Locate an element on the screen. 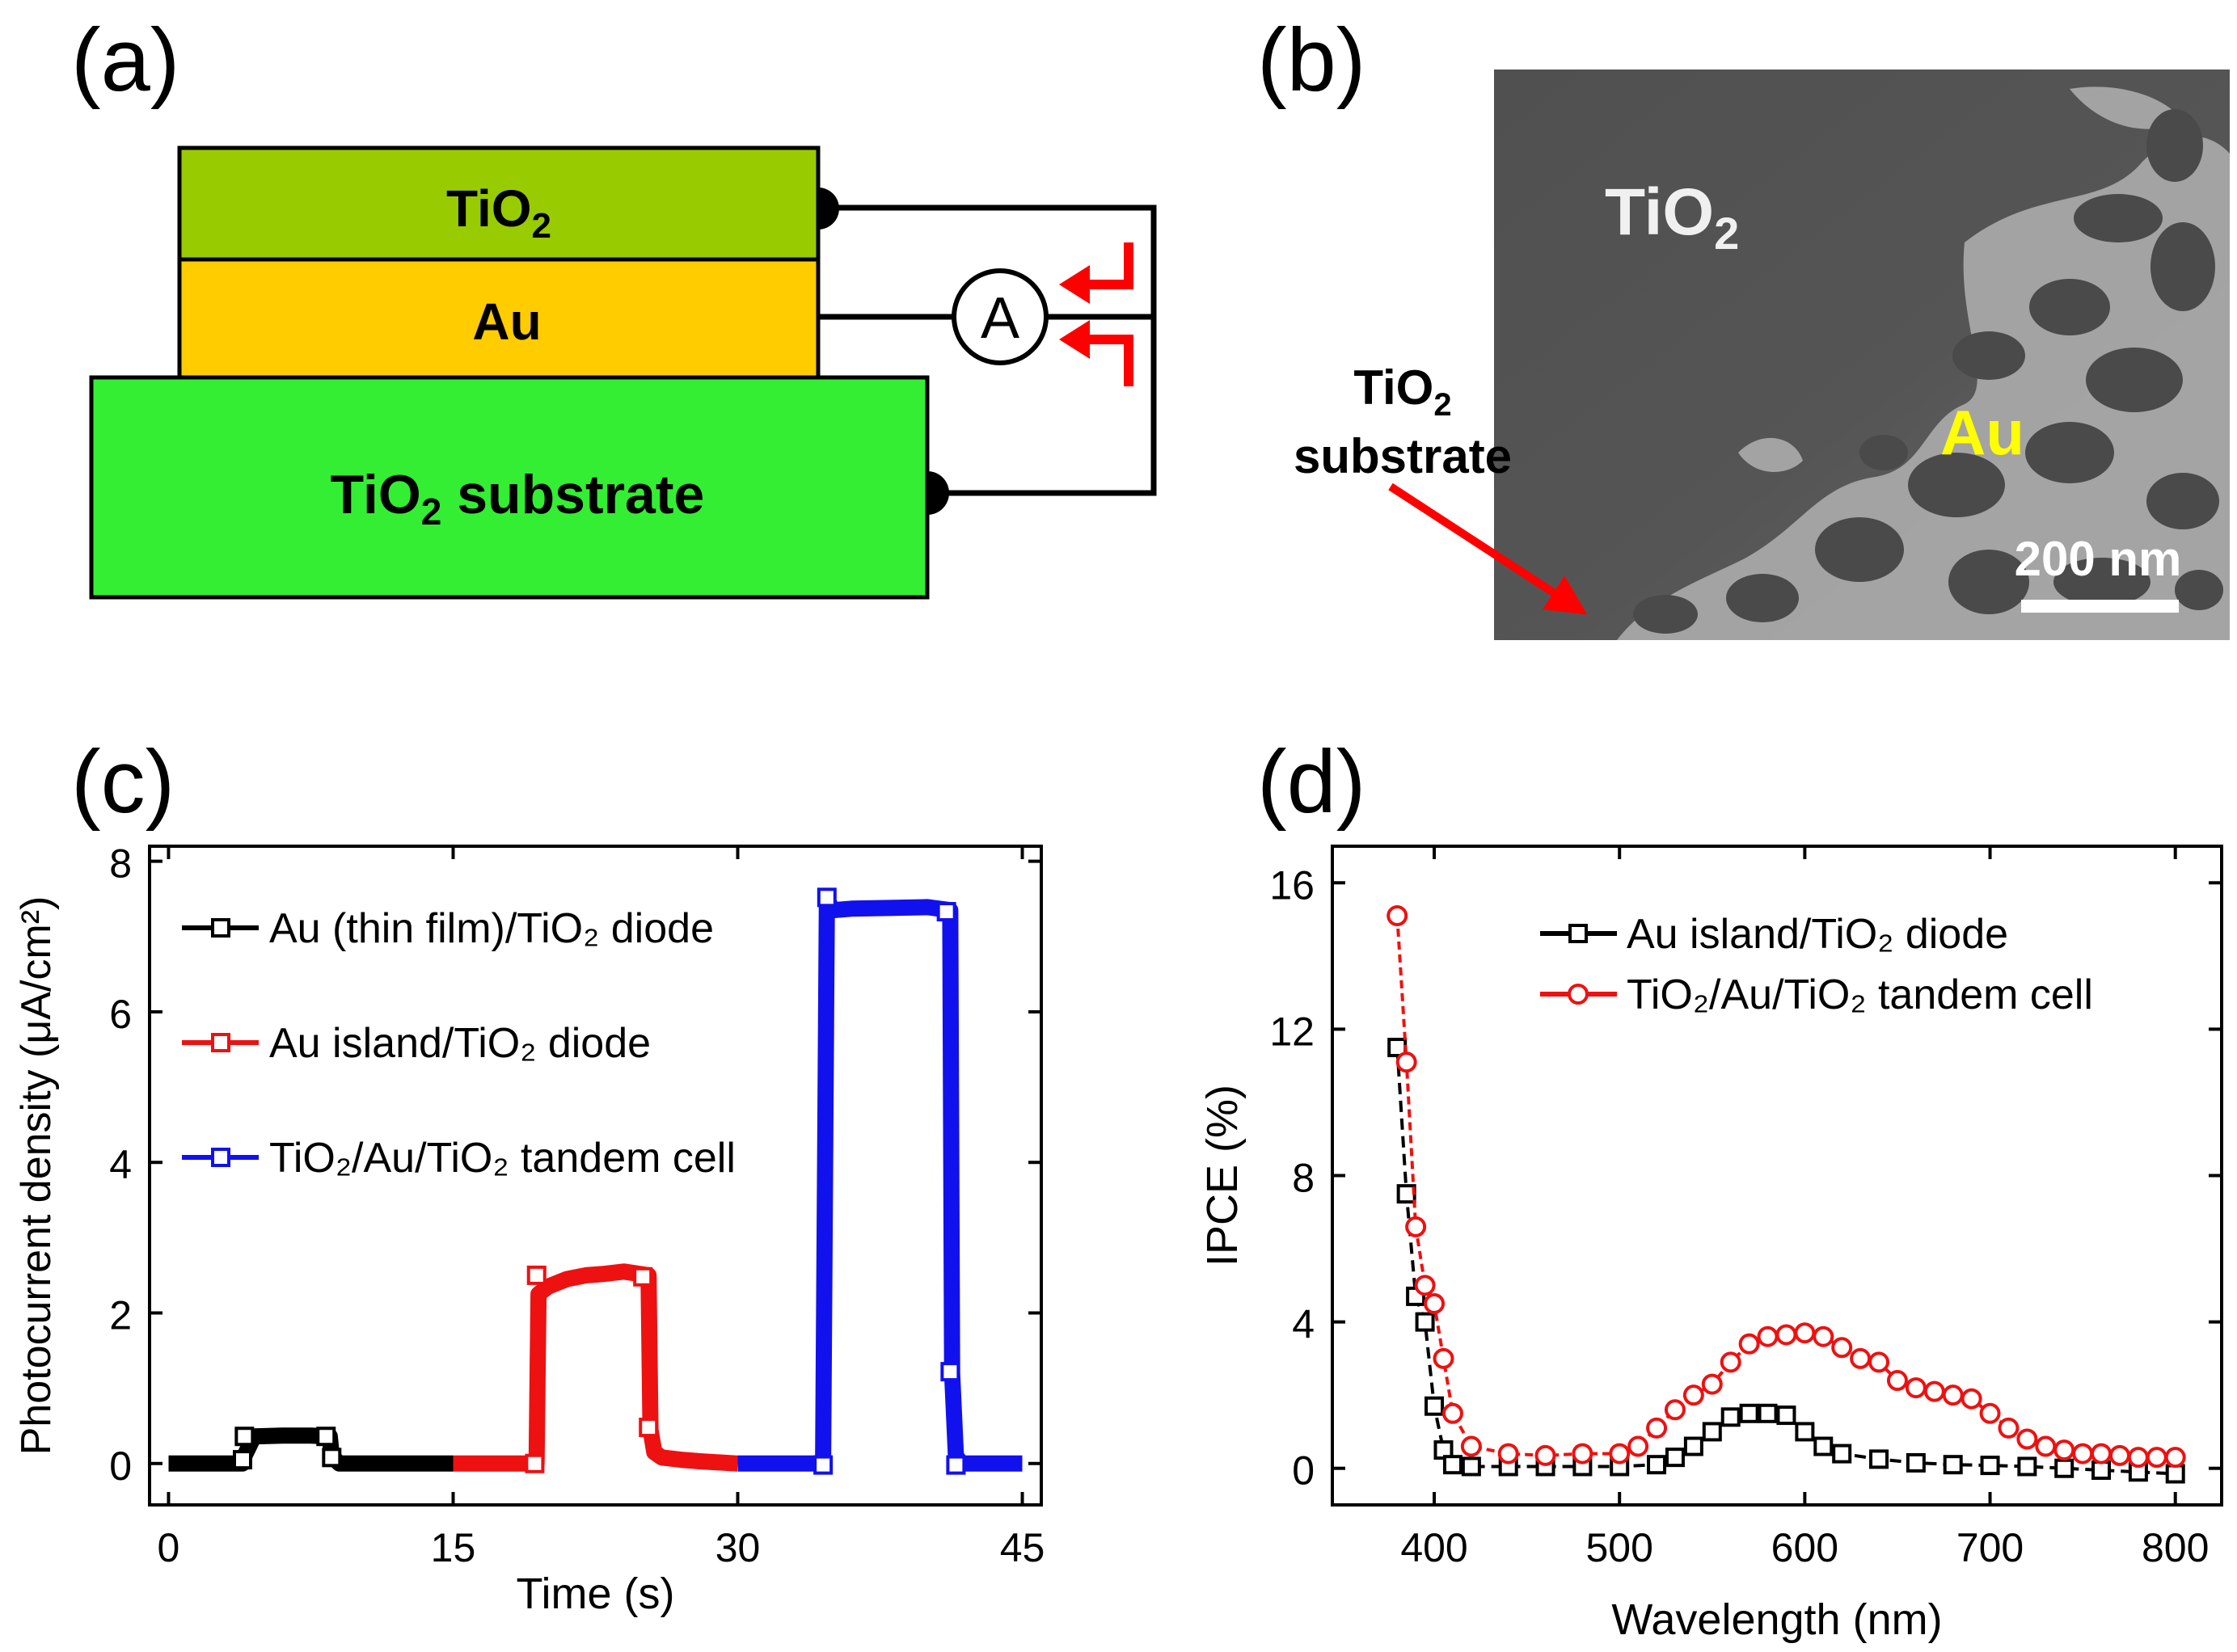 The height and width of the screenshot is (1652, 2237). sem-au-label: Au is located at coordinates (1982, 432).